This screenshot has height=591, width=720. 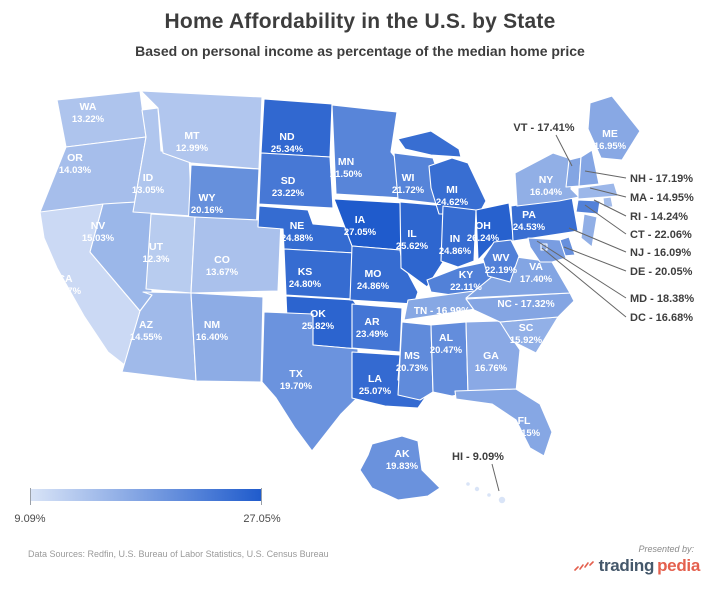 I want to click on state-value-KS: 24.80%, so click(x=305, y=284).